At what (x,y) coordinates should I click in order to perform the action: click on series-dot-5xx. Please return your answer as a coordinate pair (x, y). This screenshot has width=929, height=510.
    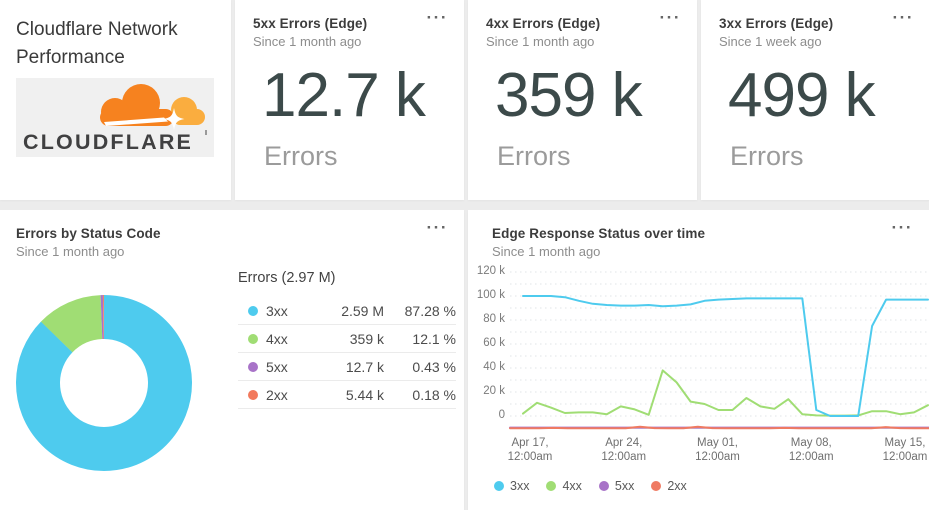
    Looking at the image, I should click on (253, 366).